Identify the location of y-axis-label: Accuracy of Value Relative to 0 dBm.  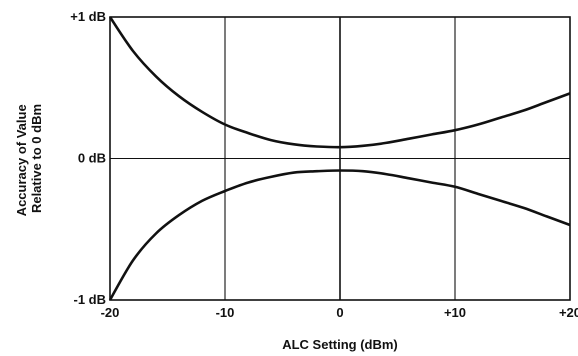
(29, 159).